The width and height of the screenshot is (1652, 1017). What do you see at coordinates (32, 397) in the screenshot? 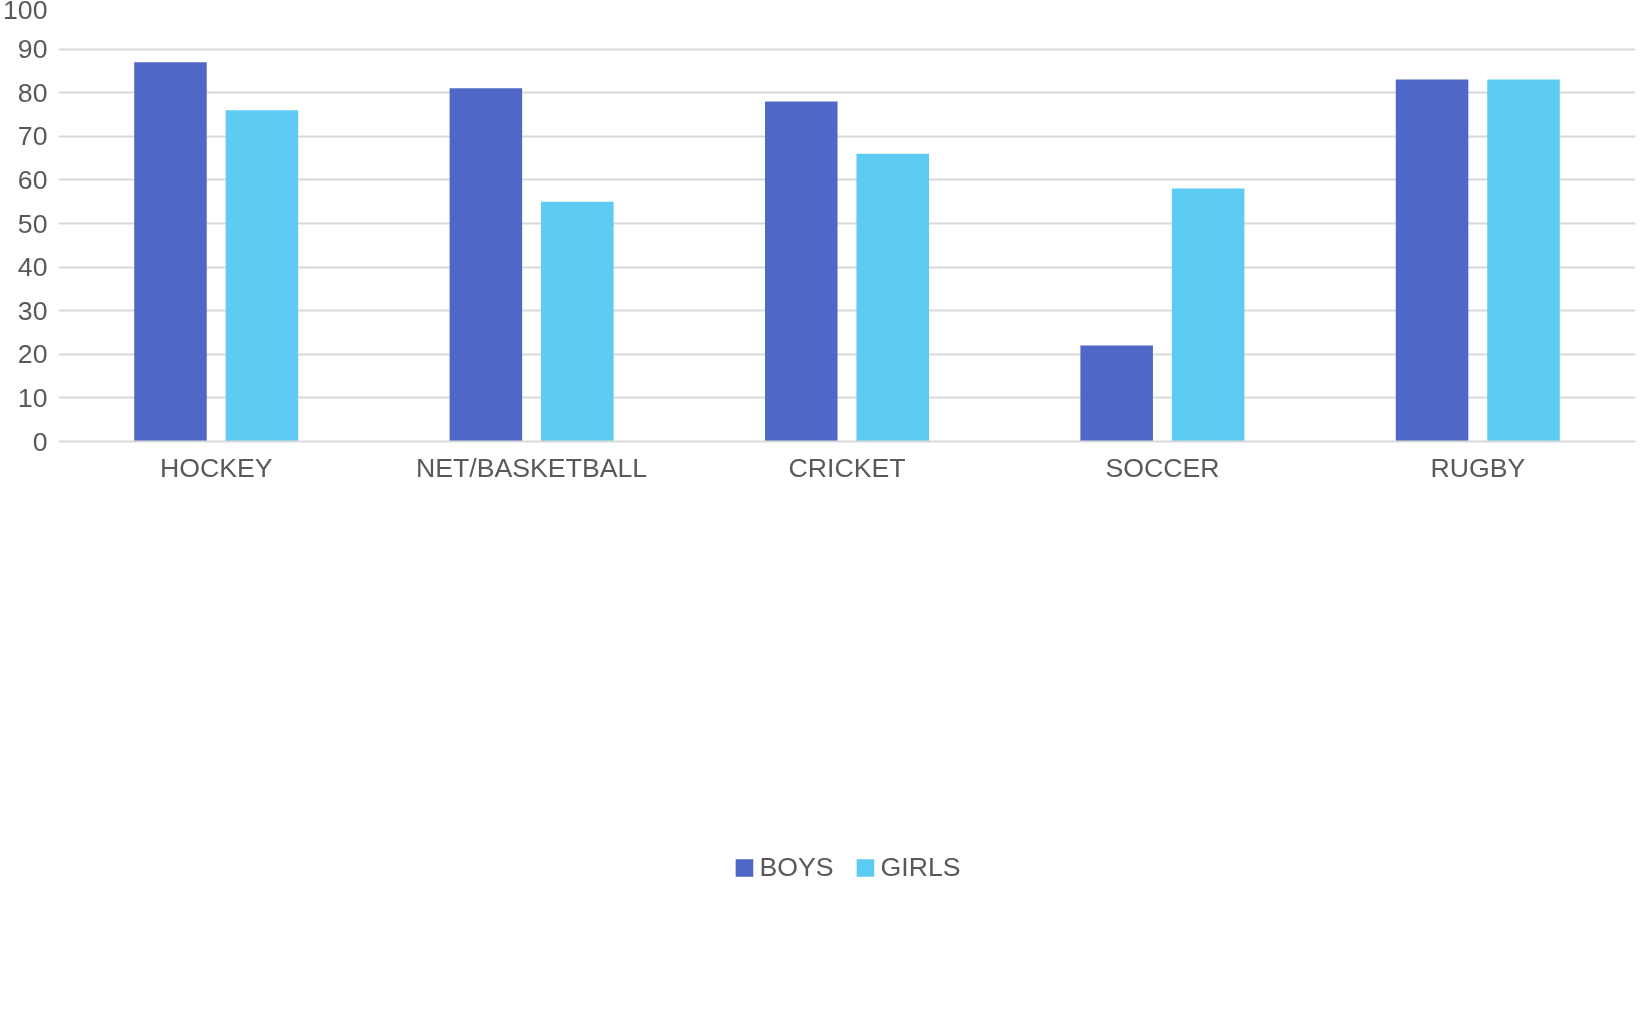
I see `y-tick-label: 10` at bounding box center [32, 397].